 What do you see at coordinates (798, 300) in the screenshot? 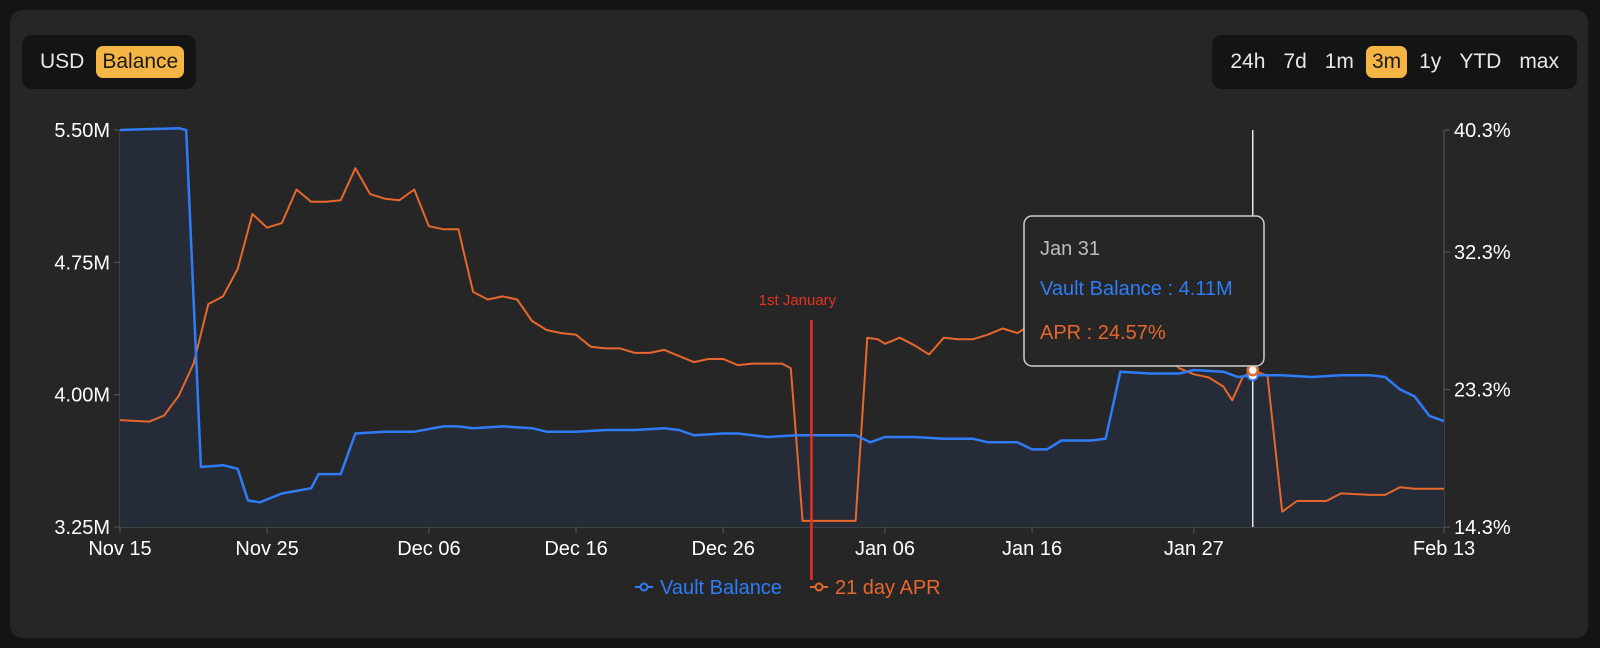
I see `first-january-marker-label: 1st January` at bounding box center [798, 300].